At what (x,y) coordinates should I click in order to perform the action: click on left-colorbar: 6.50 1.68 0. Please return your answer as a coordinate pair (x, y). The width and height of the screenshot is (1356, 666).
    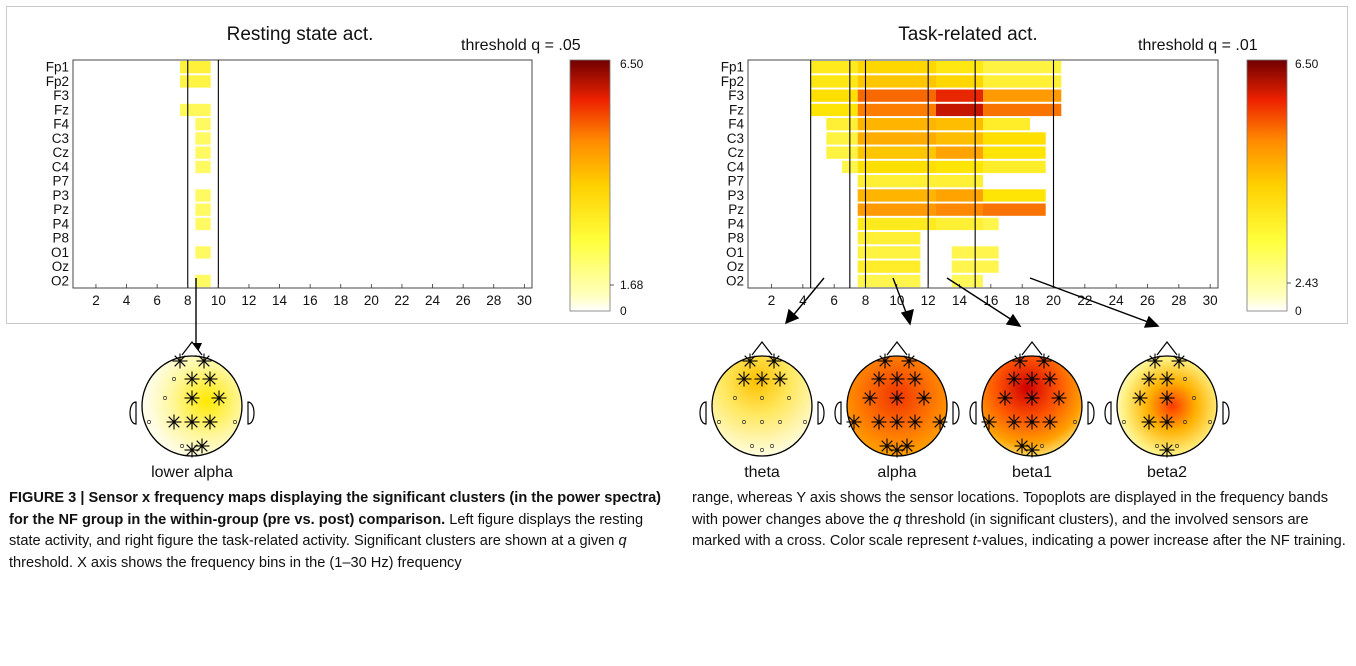
    Looking at the image, I should click on (606, 187).